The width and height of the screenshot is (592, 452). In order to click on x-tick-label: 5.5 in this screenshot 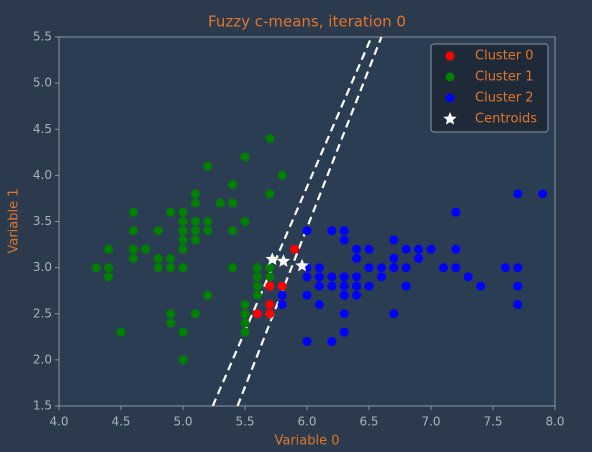, I will do `click(244, 422)`.